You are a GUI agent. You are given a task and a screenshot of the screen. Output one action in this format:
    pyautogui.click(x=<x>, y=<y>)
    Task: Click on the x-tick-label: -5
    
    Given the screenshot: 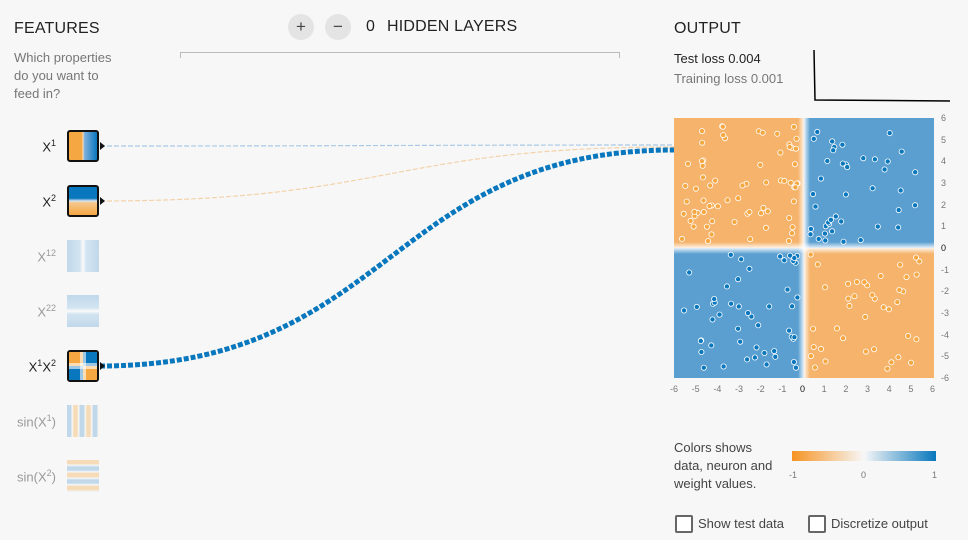 What is the action you would take?
    pyautogui.click(x=695, y=389)
    